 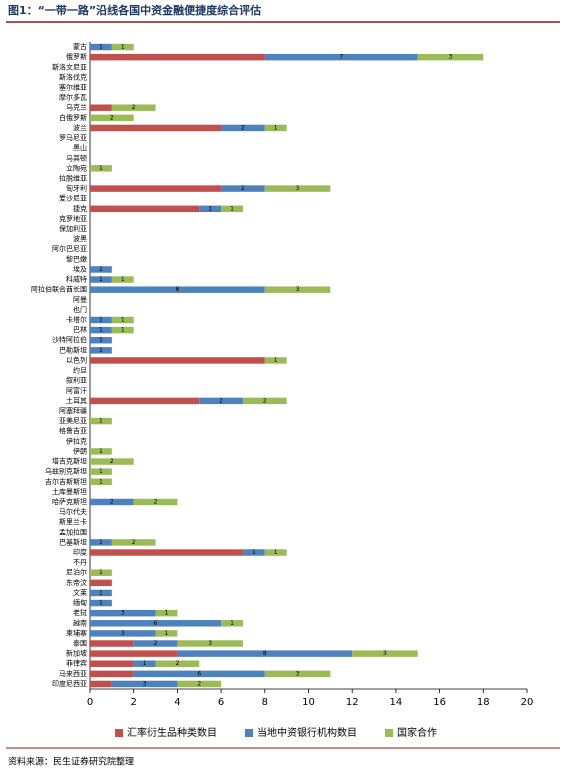 What do you see at coordinates (80, 127) in the screenshot?
I see `y-tick-label: 波兰` at bounding box center [80, 127].